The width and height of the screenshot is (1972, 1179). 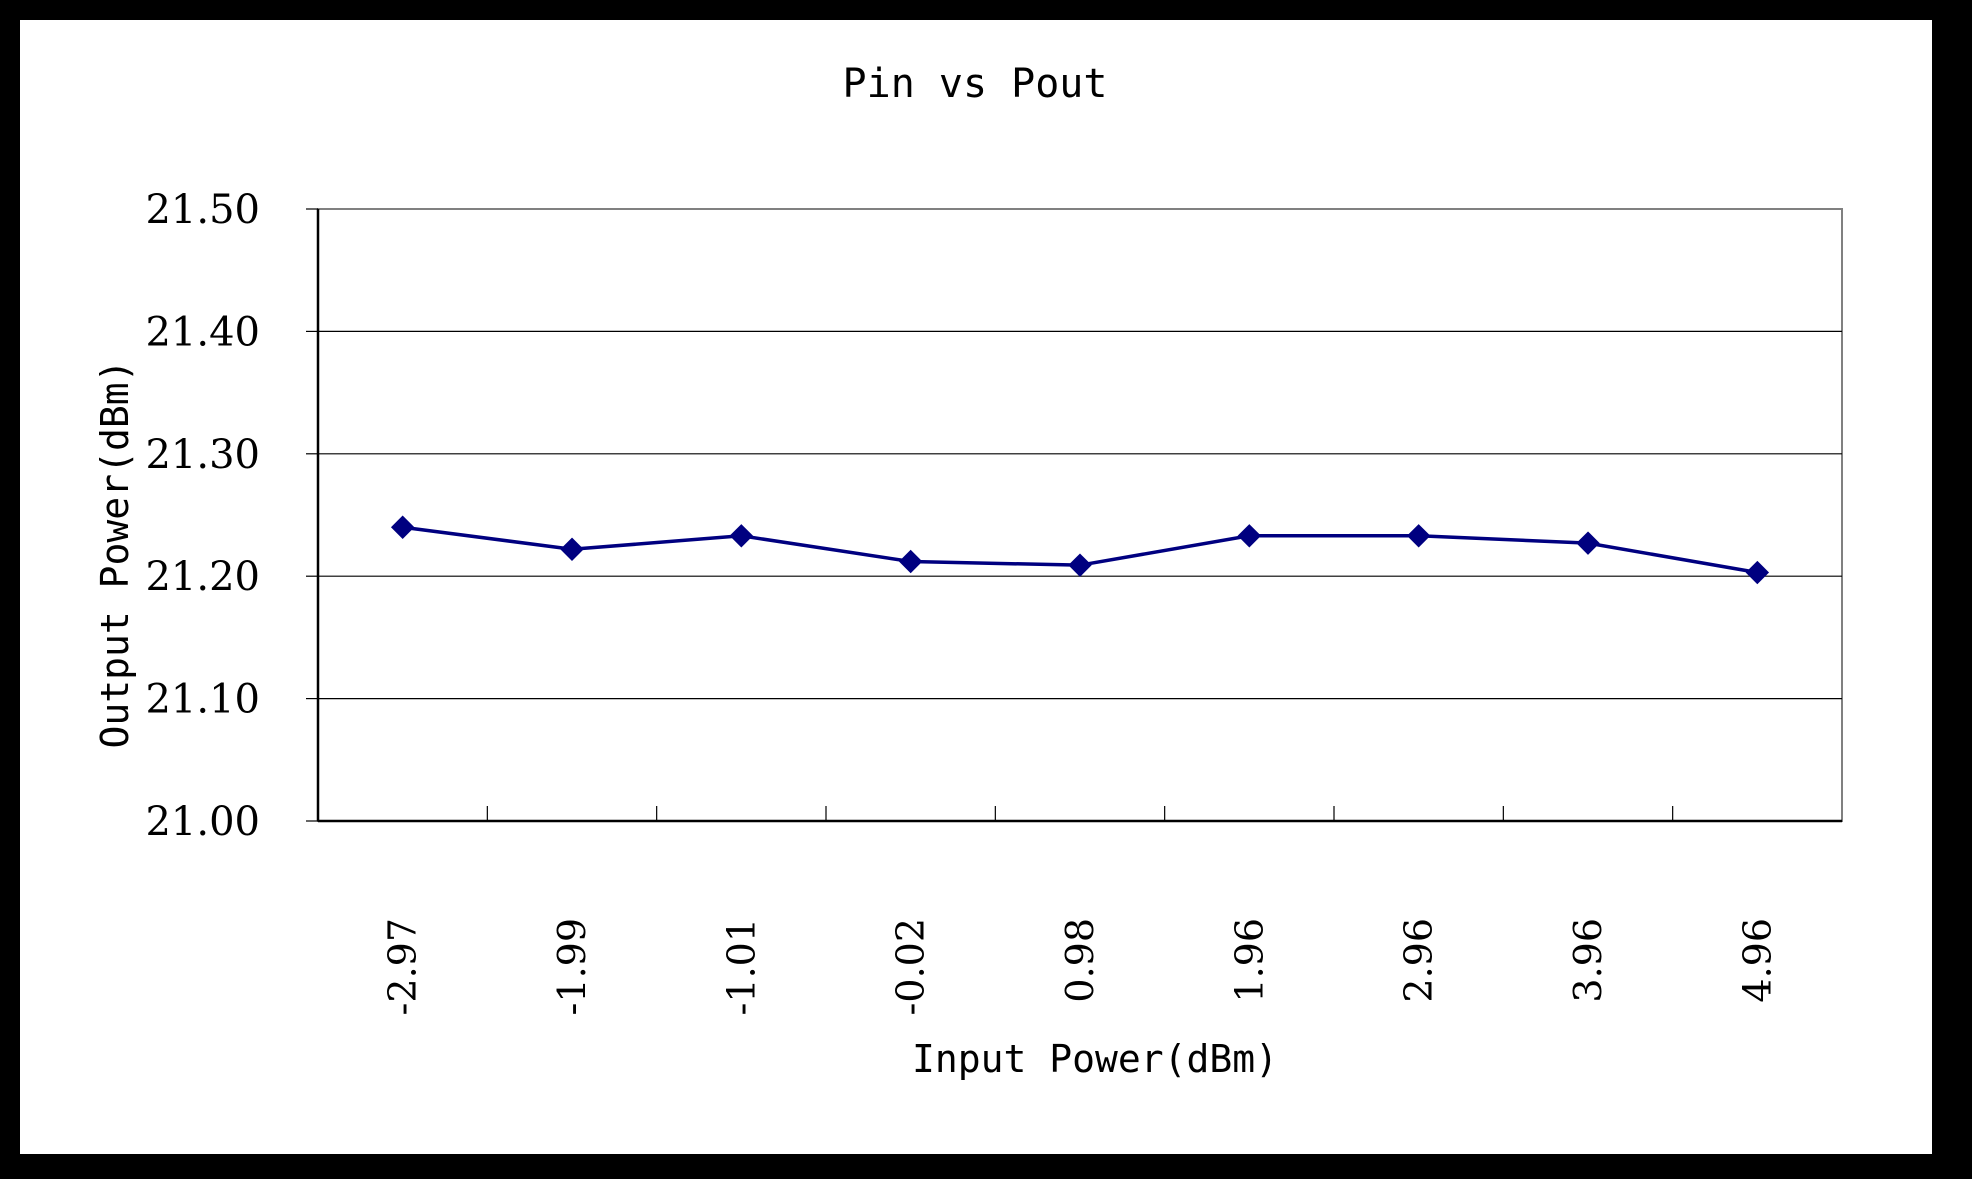 What do you see at coordinates (403, 966) in the screenshot?
I see `x-tick-label: -2.97` at bounding box center [403, 966].